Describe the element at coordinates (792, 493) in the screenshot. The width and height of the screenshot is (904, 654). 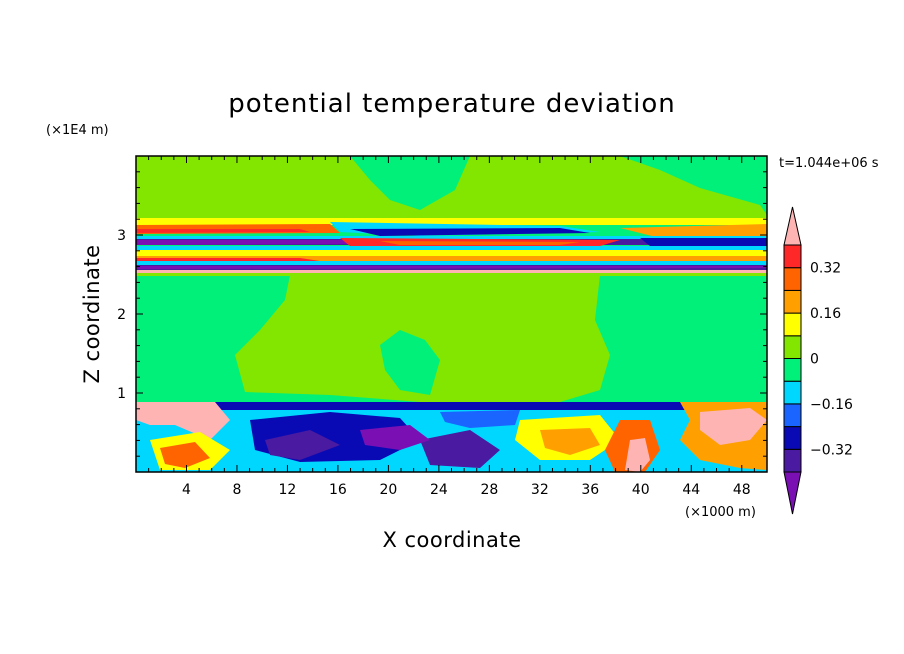
I see `colorbar-extend-low` at that location.